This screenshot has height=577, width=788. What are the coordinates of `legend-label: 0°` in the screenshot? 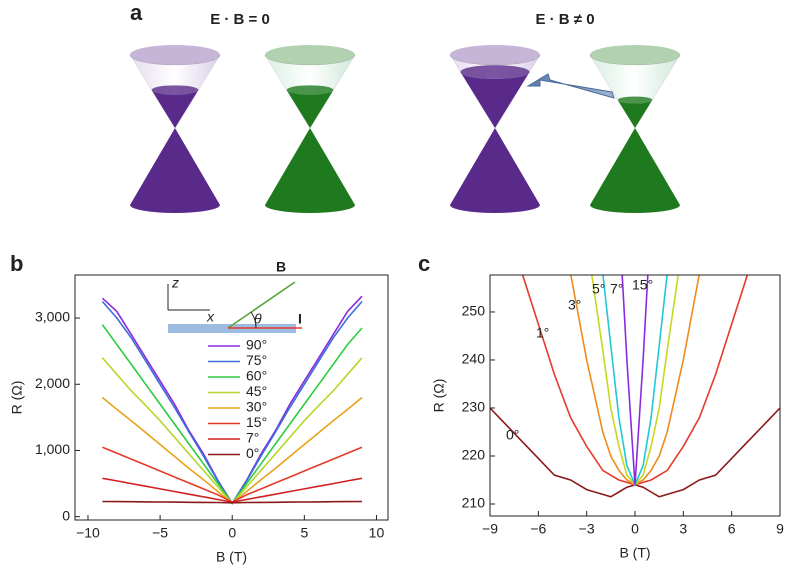 It's located at (252, 453).